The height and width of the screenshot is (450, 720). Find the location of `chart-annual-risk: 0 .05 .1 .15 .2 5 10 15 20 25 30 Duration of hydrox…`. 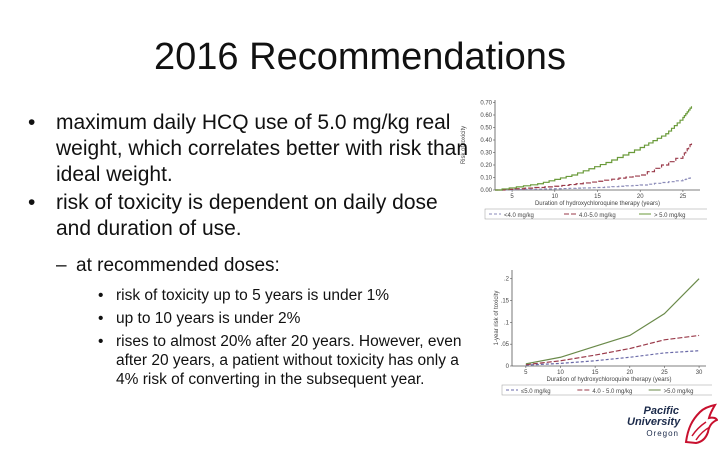

chart-annual-risk: 0 .05 .1 .15 .2 5 10 15 20 25 30 Duration of hydrox… is located at coordinates (600, 331).